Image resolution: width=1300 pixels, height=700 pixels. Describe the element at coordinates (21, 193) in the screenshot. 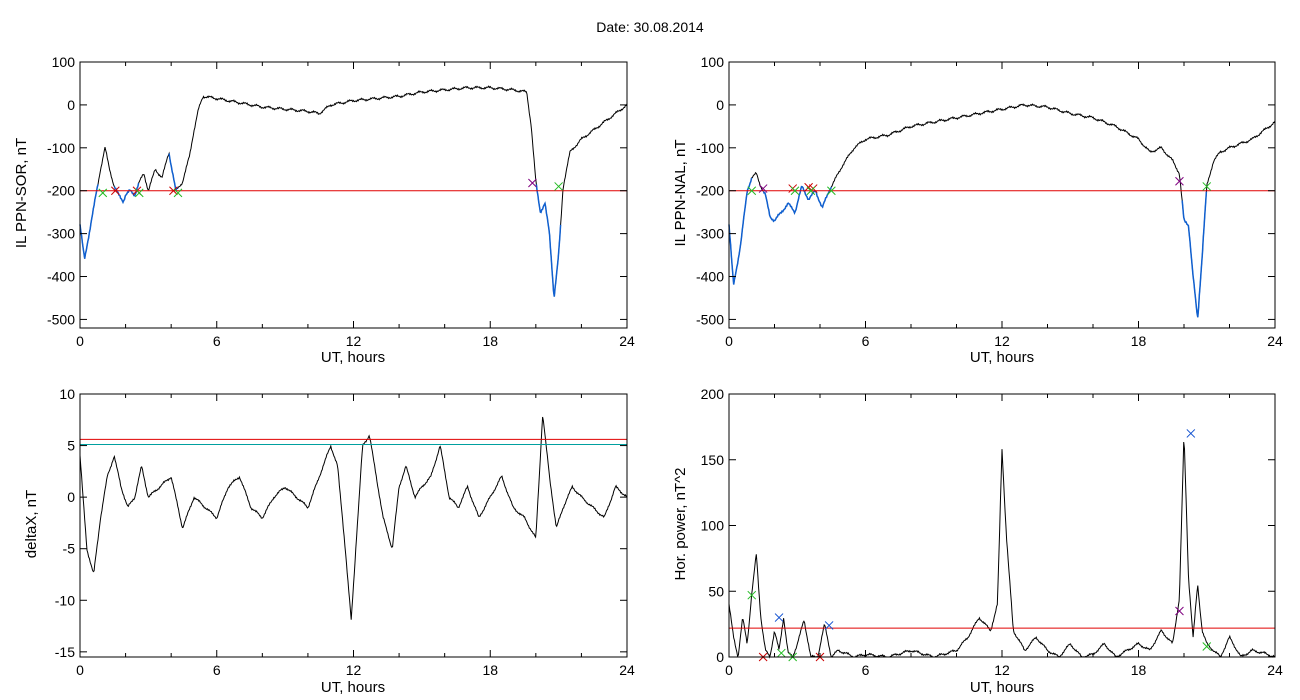

I see `il-sor-ylabel: IL PPN-SOR, nT` at that location.